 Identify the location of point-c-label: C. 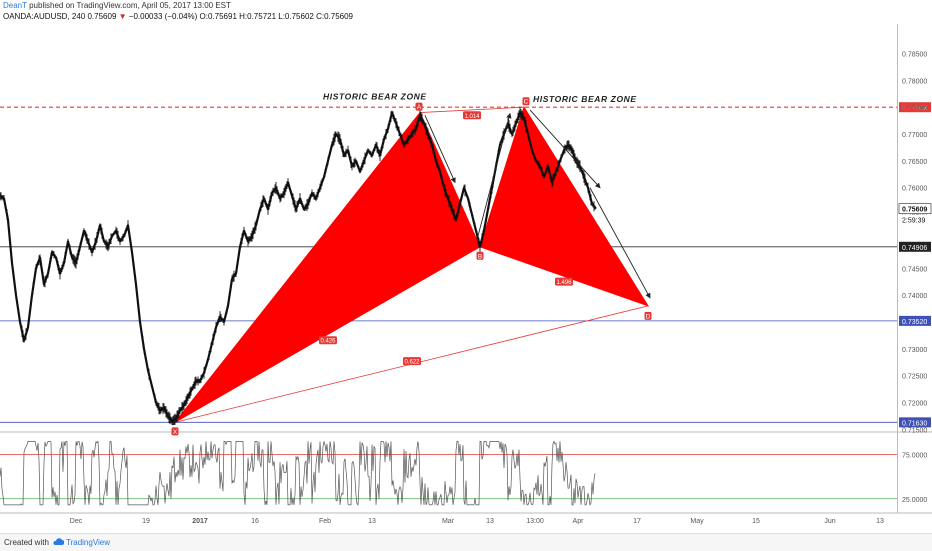
(526, 102).